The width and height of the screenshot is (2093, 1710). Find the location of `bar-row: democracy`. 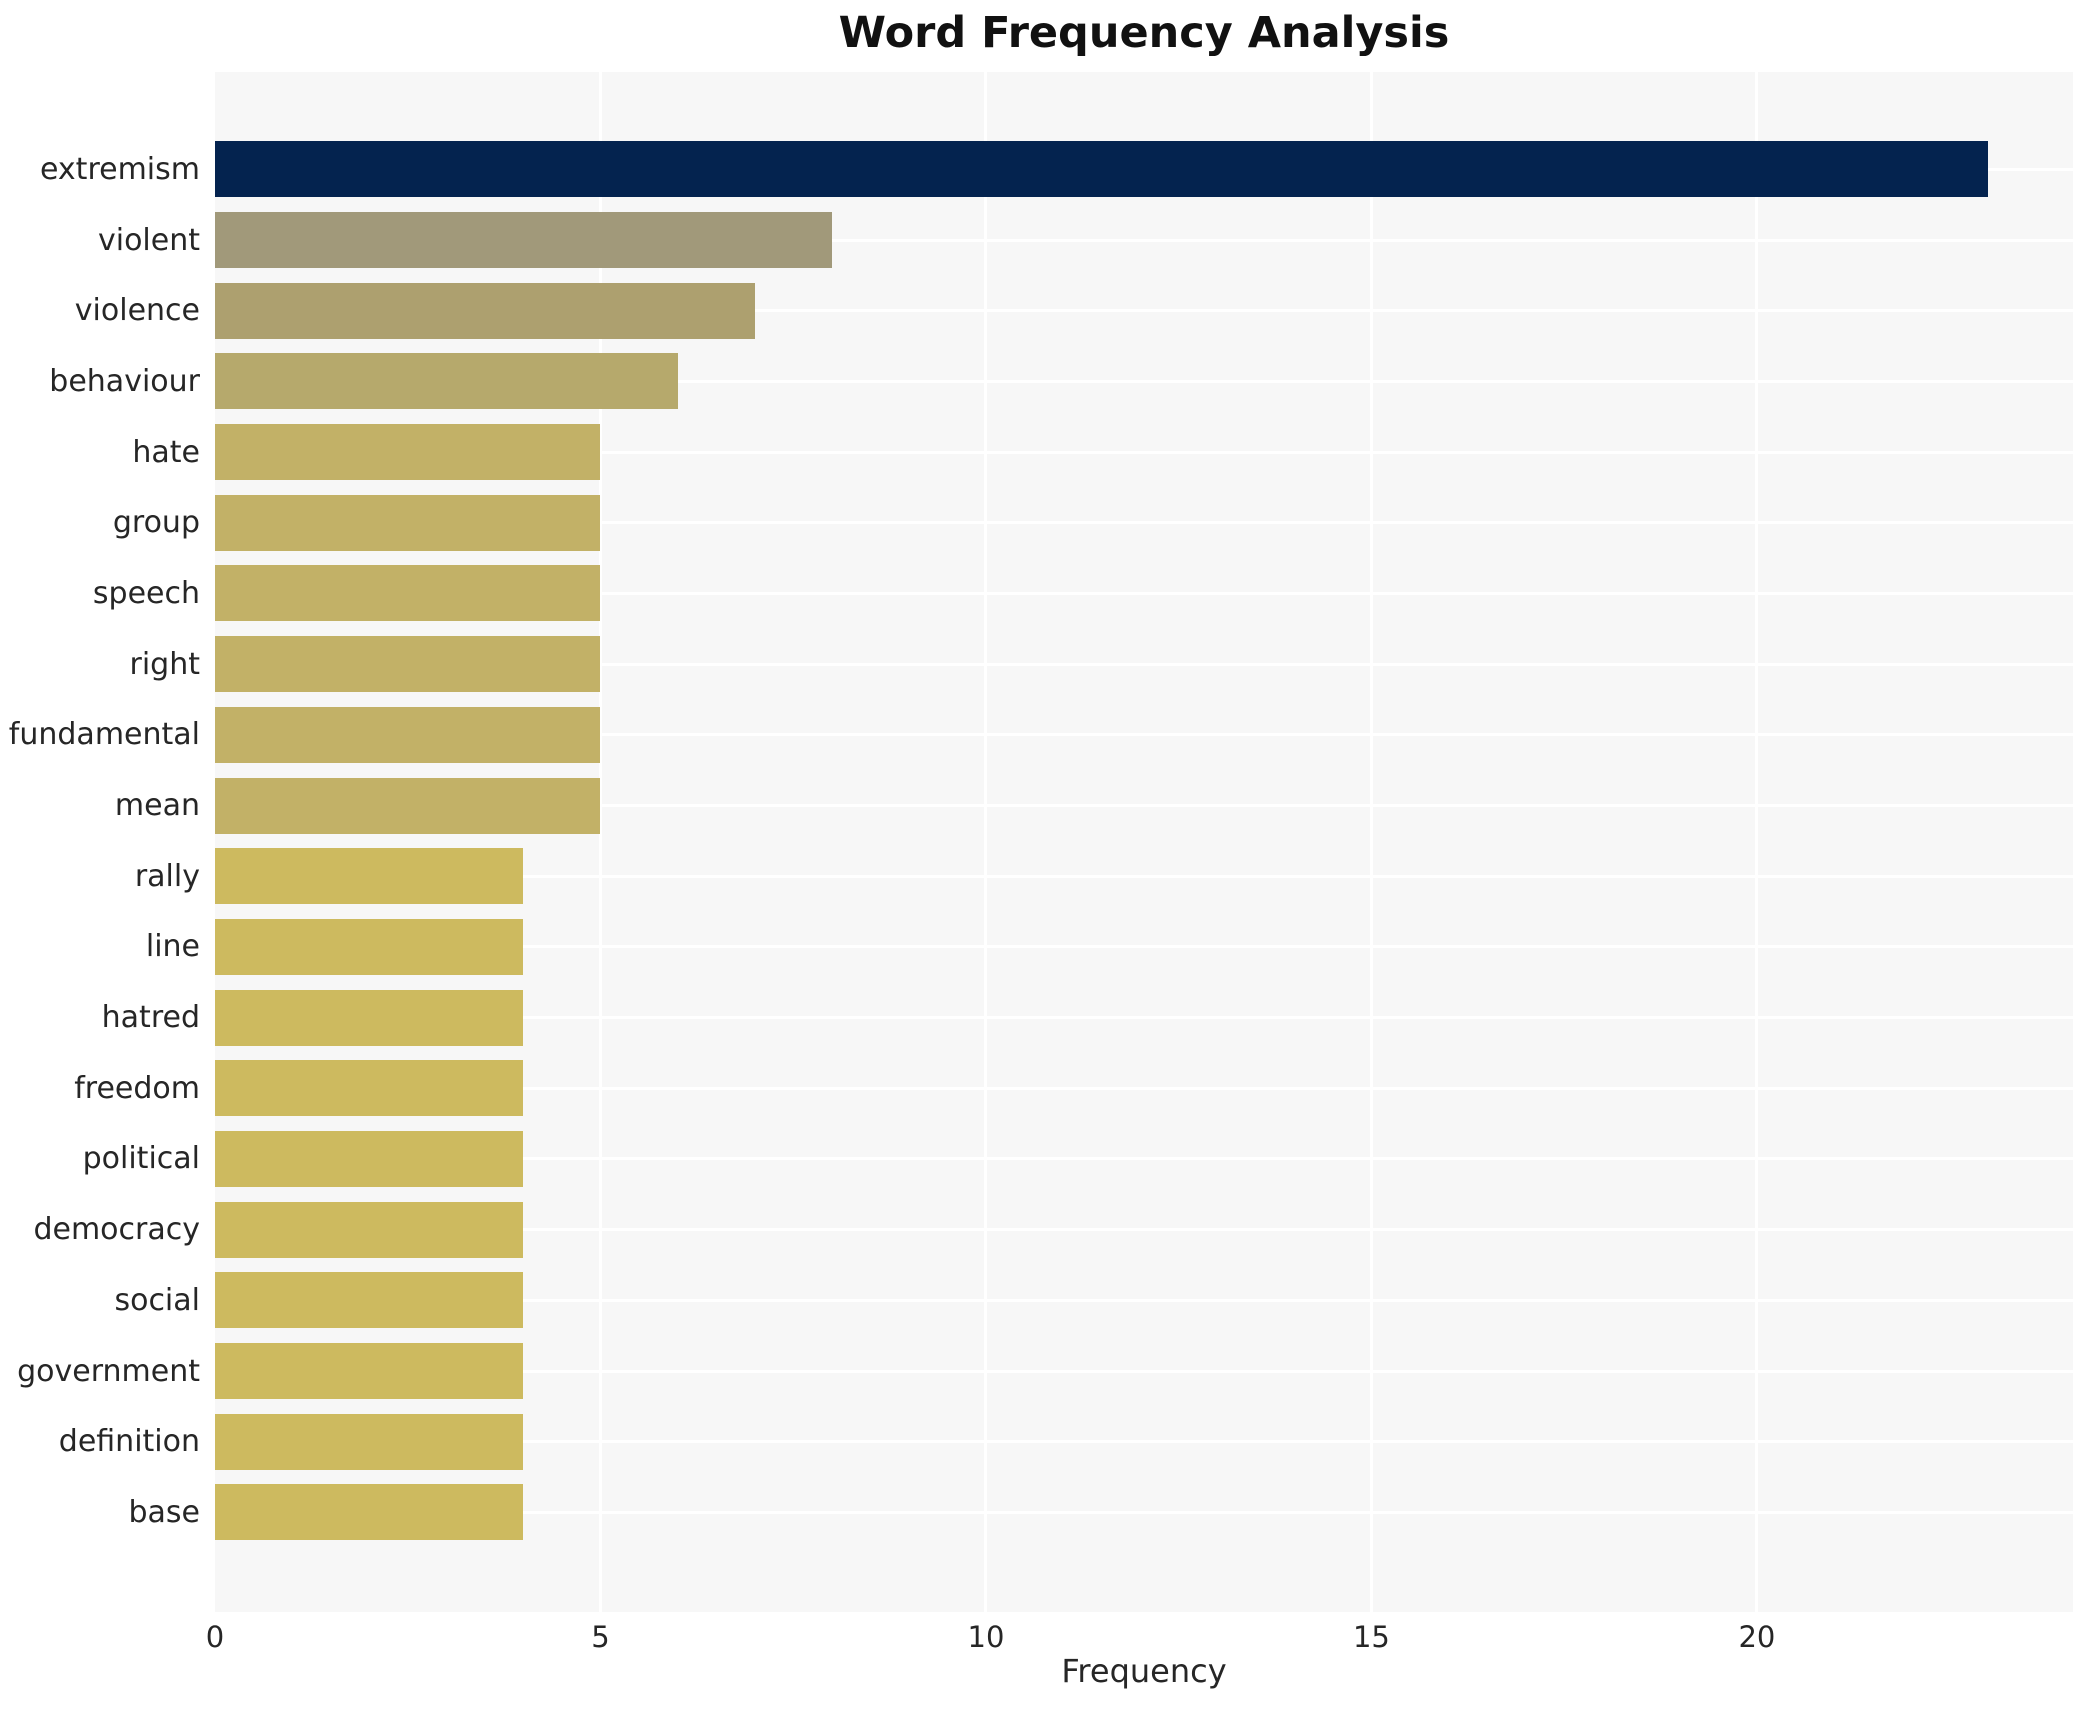

bar-row: democracy is located at coordinates (1046, 1229).